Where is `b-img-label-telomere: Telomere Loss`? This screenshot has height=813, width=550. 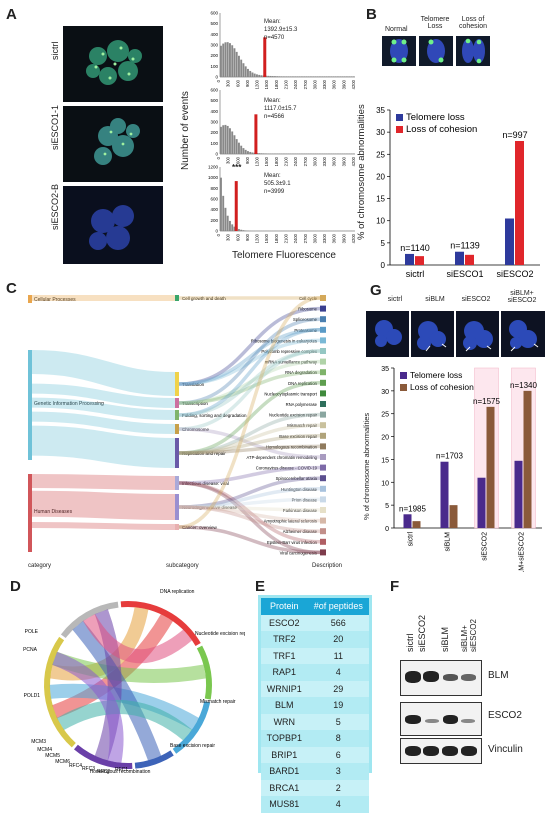 b-img-label-telomere: Telomere Loss is located at coordinates (435, 23).